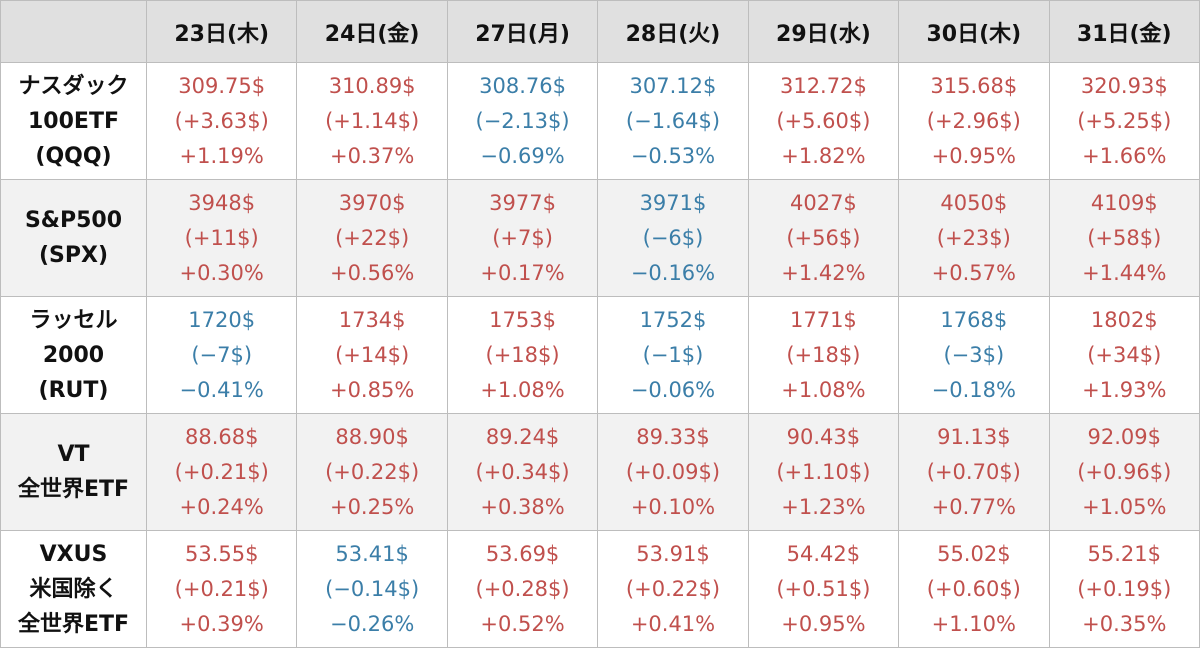 The height and width of the screenshot is (656, 1200). What do you see at coordinates (973, 506) in the screenshot?
I see `percent-change: +0.77%` at bounding box center [973, 506].